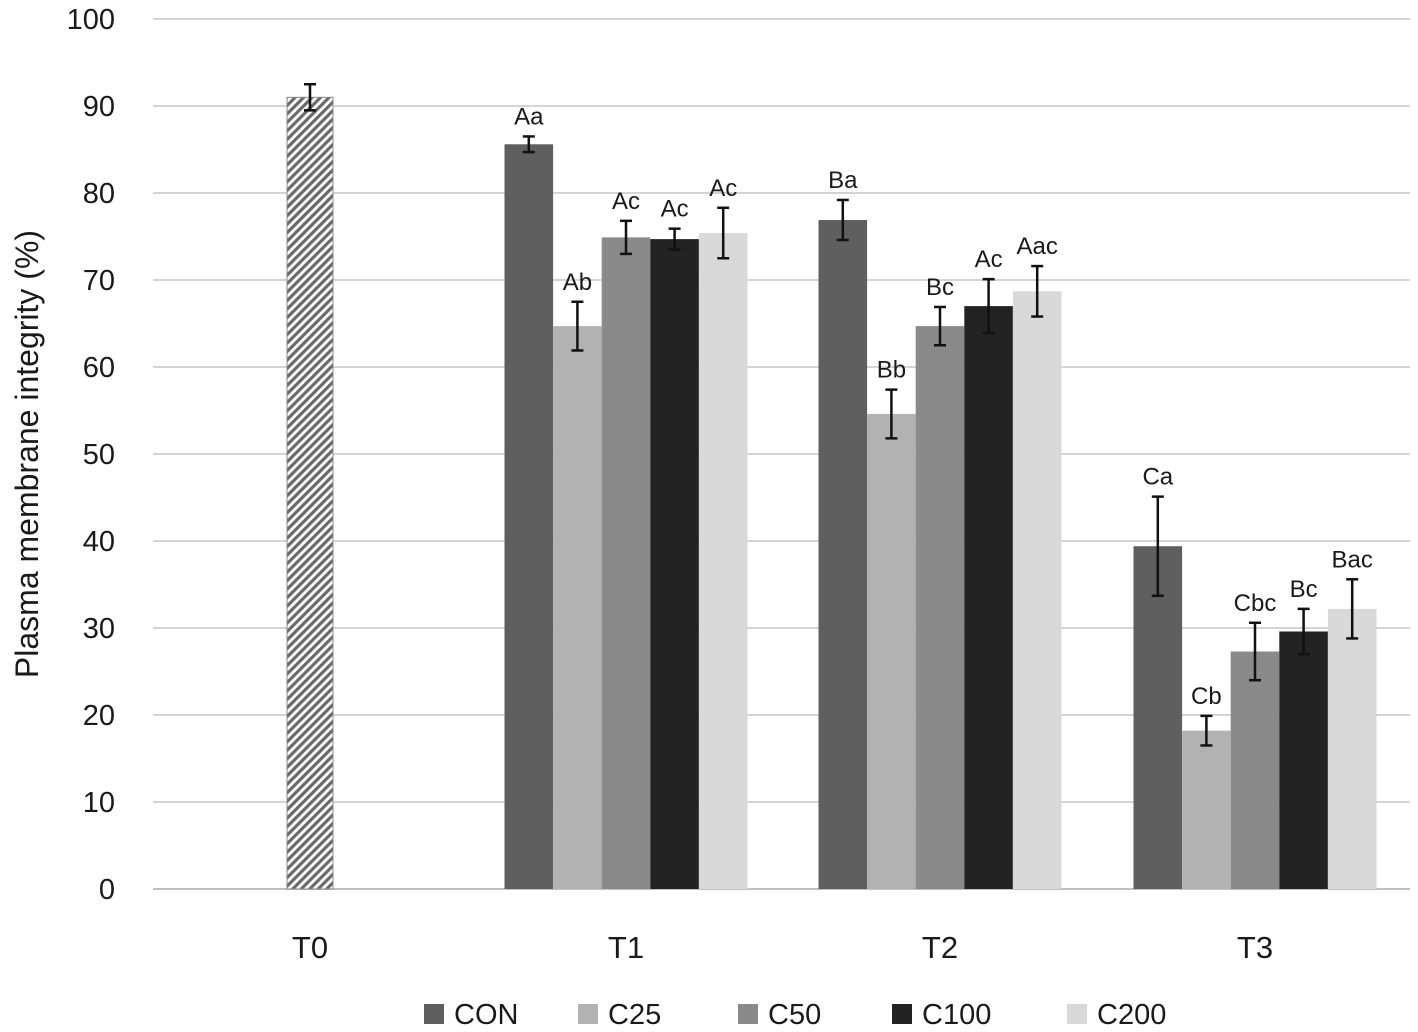  I want to click on y-tick-label: 0, so click(107, 890).